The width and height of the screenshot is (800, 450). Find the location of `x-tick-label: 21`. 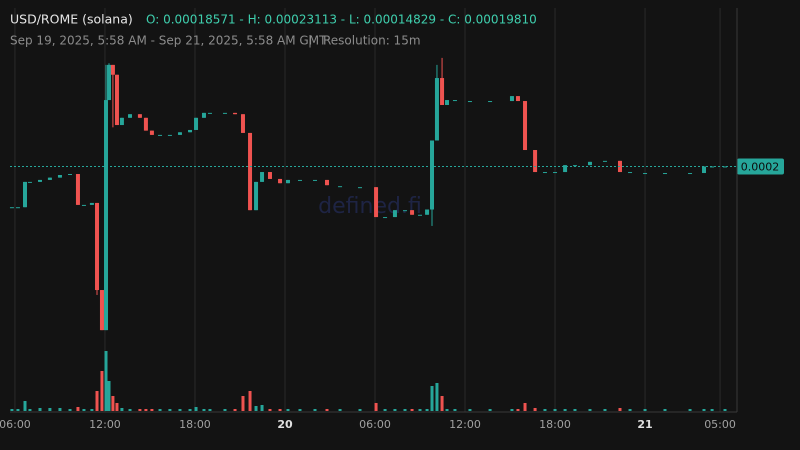

x-tick-label: 21 is located at coordinates (644, 424).